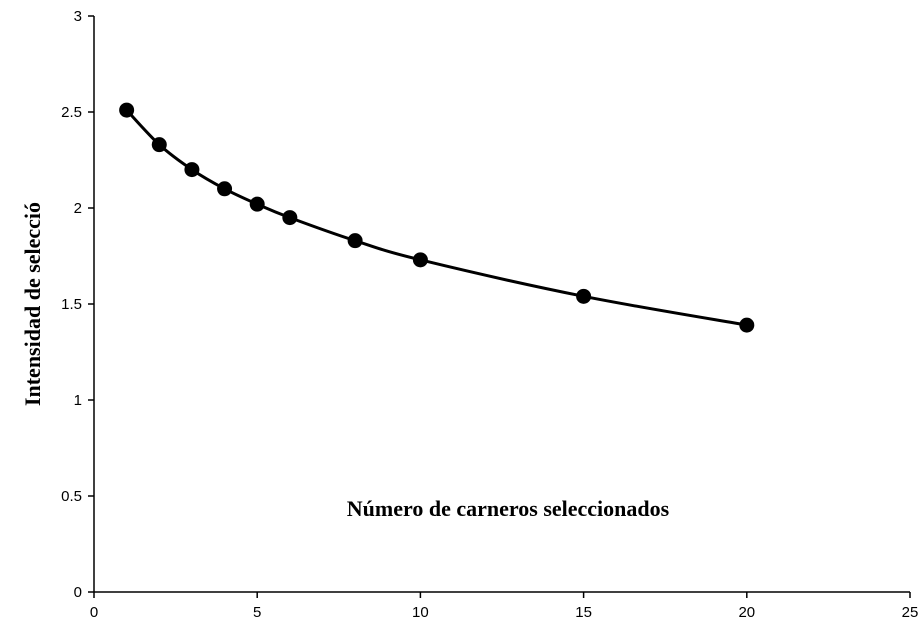  I want to click on y-tick-label: 0, so click(78, 592).